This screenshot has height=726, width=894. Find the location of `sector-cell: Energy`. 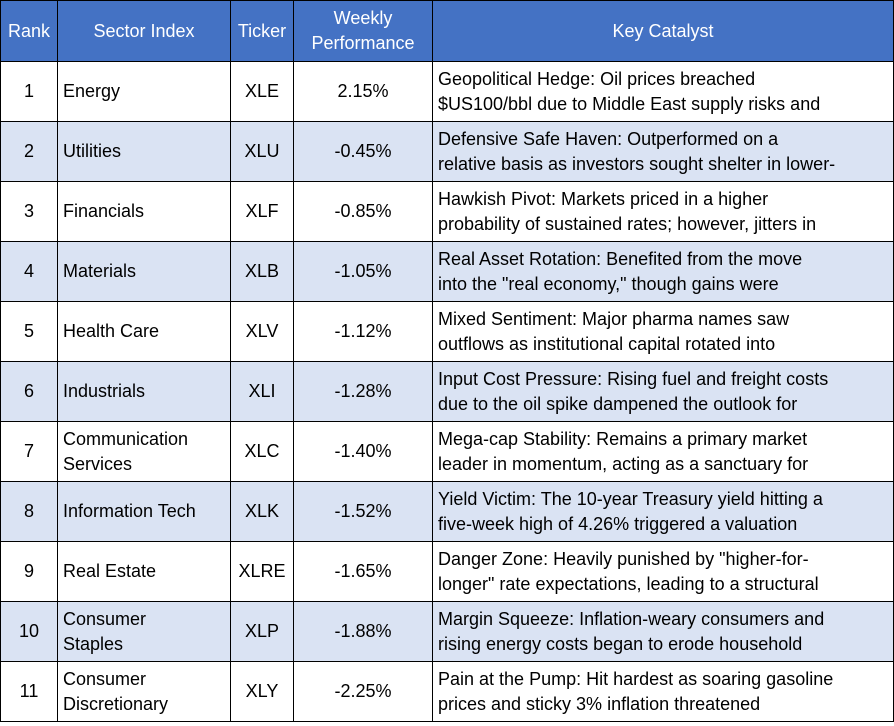

sector-cell: Energy is located at coordinates (144, 91).